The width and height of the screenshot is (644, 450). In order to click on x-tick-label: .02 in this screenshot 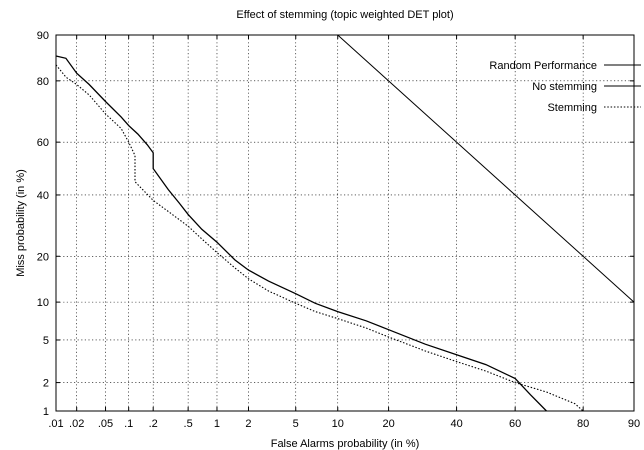, I will do `click(76, 424)`.